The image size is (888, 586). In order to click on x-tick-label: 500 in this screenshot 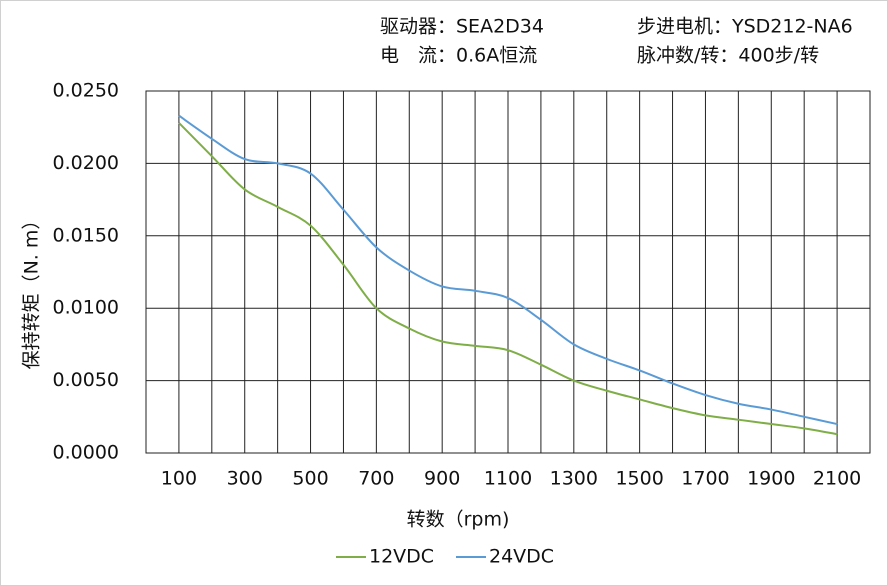, I will do `click(310, 479)`.